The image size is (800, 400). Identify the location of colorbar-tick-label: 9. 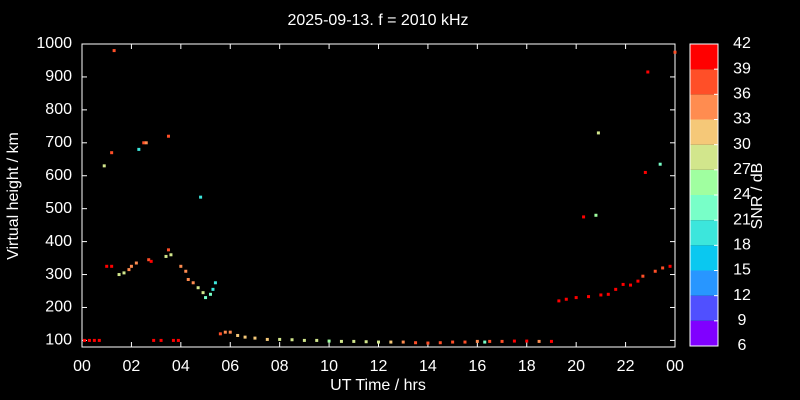
(742, 320).